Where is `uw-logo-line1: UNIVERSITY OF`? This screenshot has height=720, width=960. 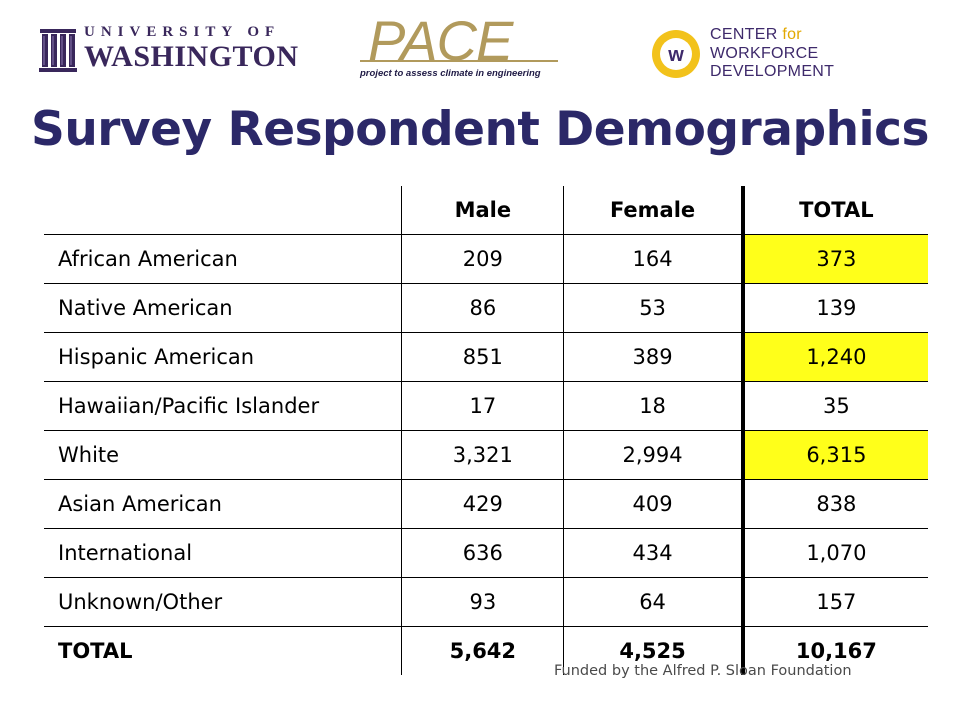 uw-logo-line1: UNIVERSITY OF is located at coordinates (182, 31).